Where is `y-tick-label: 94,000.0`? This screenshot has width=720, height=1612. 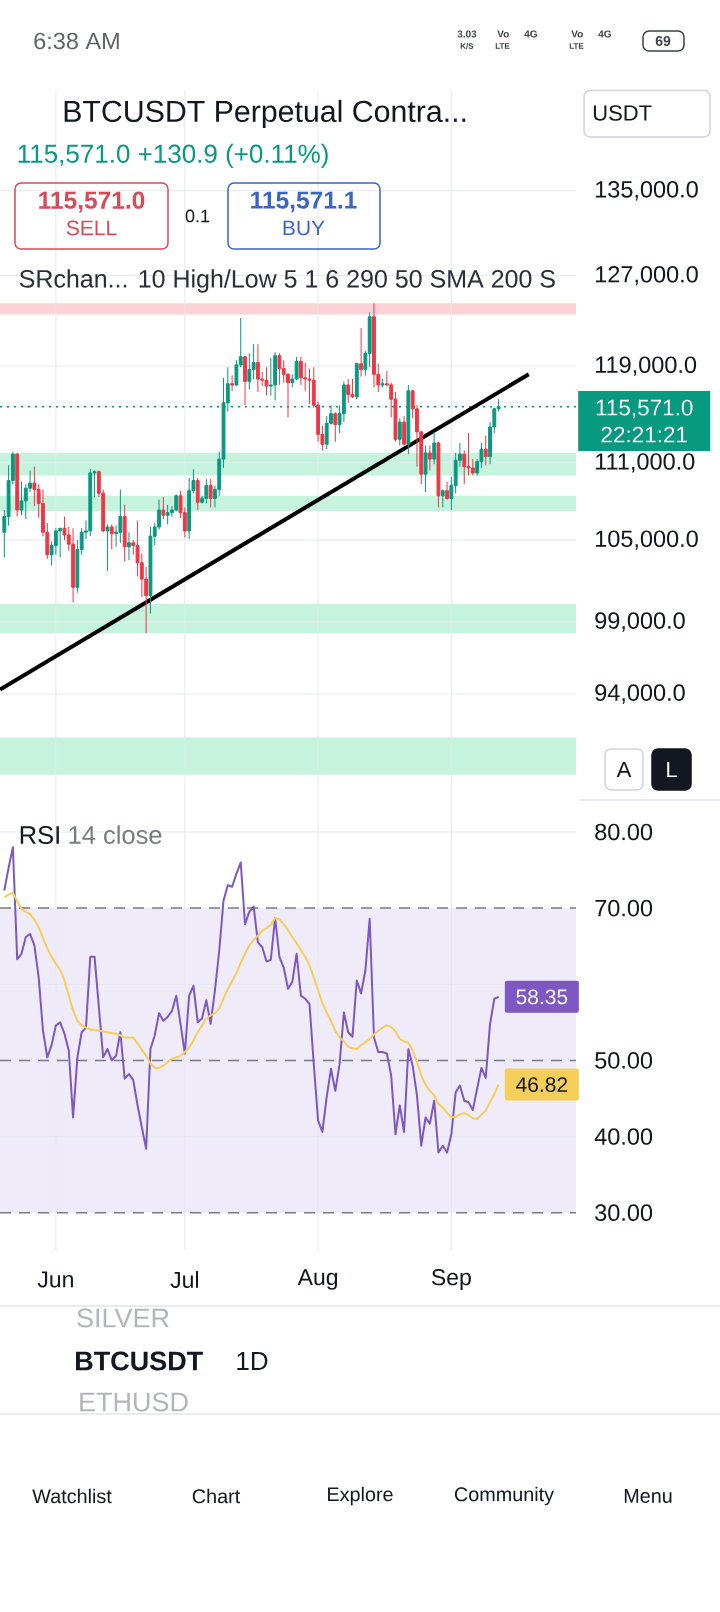 y-tick-label: 94,000.0 is located at coordinates (640, 694).